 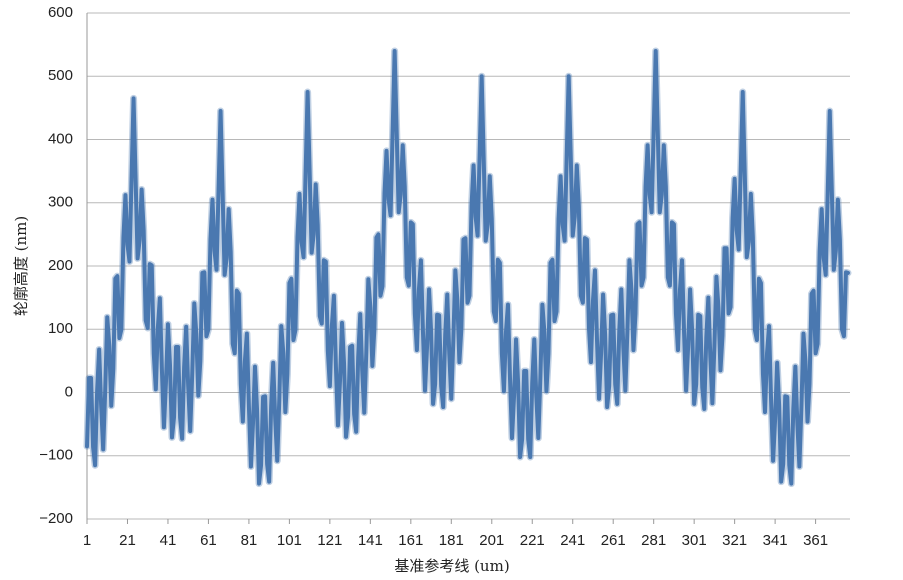 I want to click on y-tick-label: 200, so click(x=60, y=265).